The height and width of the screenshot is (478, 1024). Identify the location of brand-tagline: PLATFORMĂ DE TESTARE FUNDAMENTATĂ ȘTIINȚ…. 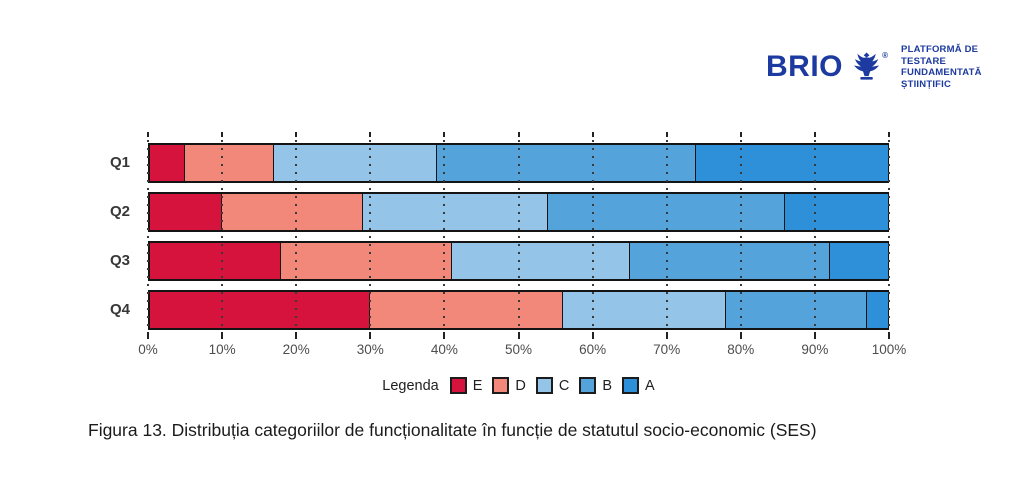
(962, 67).